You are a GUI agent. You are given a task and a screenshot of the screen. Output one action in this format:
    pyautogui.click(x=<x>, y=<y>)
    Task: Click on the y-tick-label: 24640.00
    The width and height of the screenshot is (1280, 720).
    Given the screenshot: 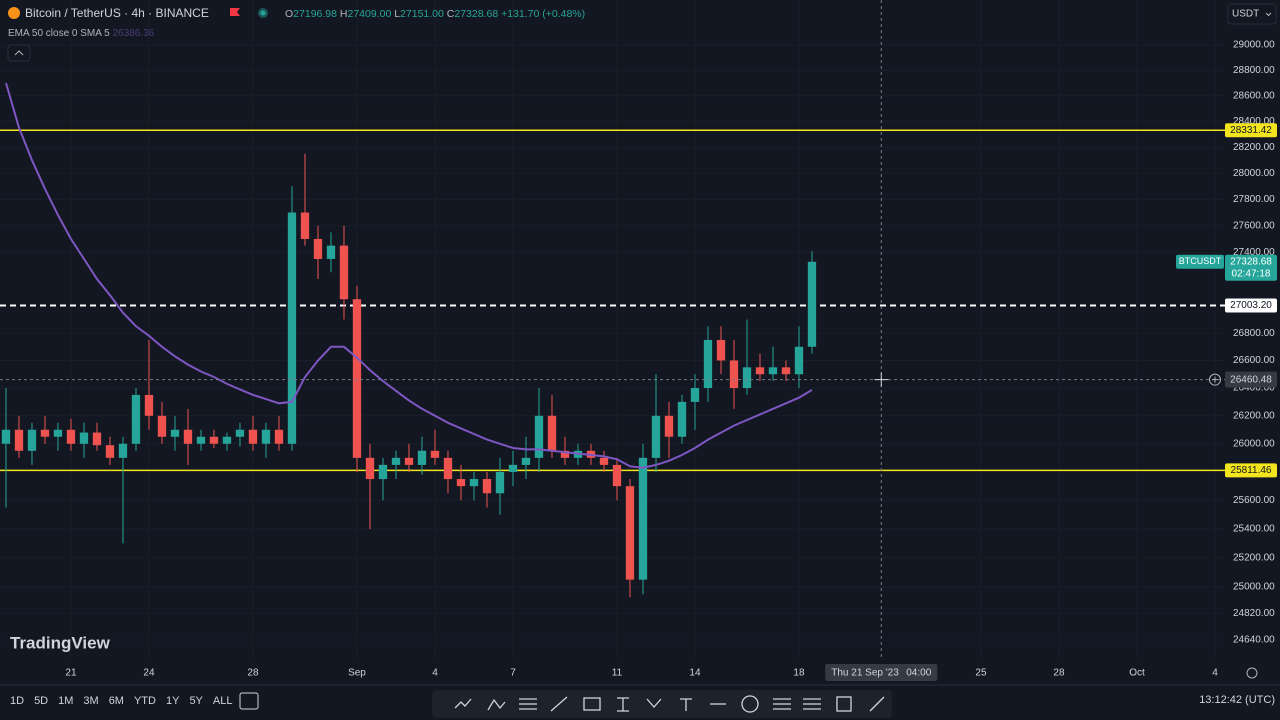 What is the action you would take?
    pyautogui.click(x=1254, y=640)
    